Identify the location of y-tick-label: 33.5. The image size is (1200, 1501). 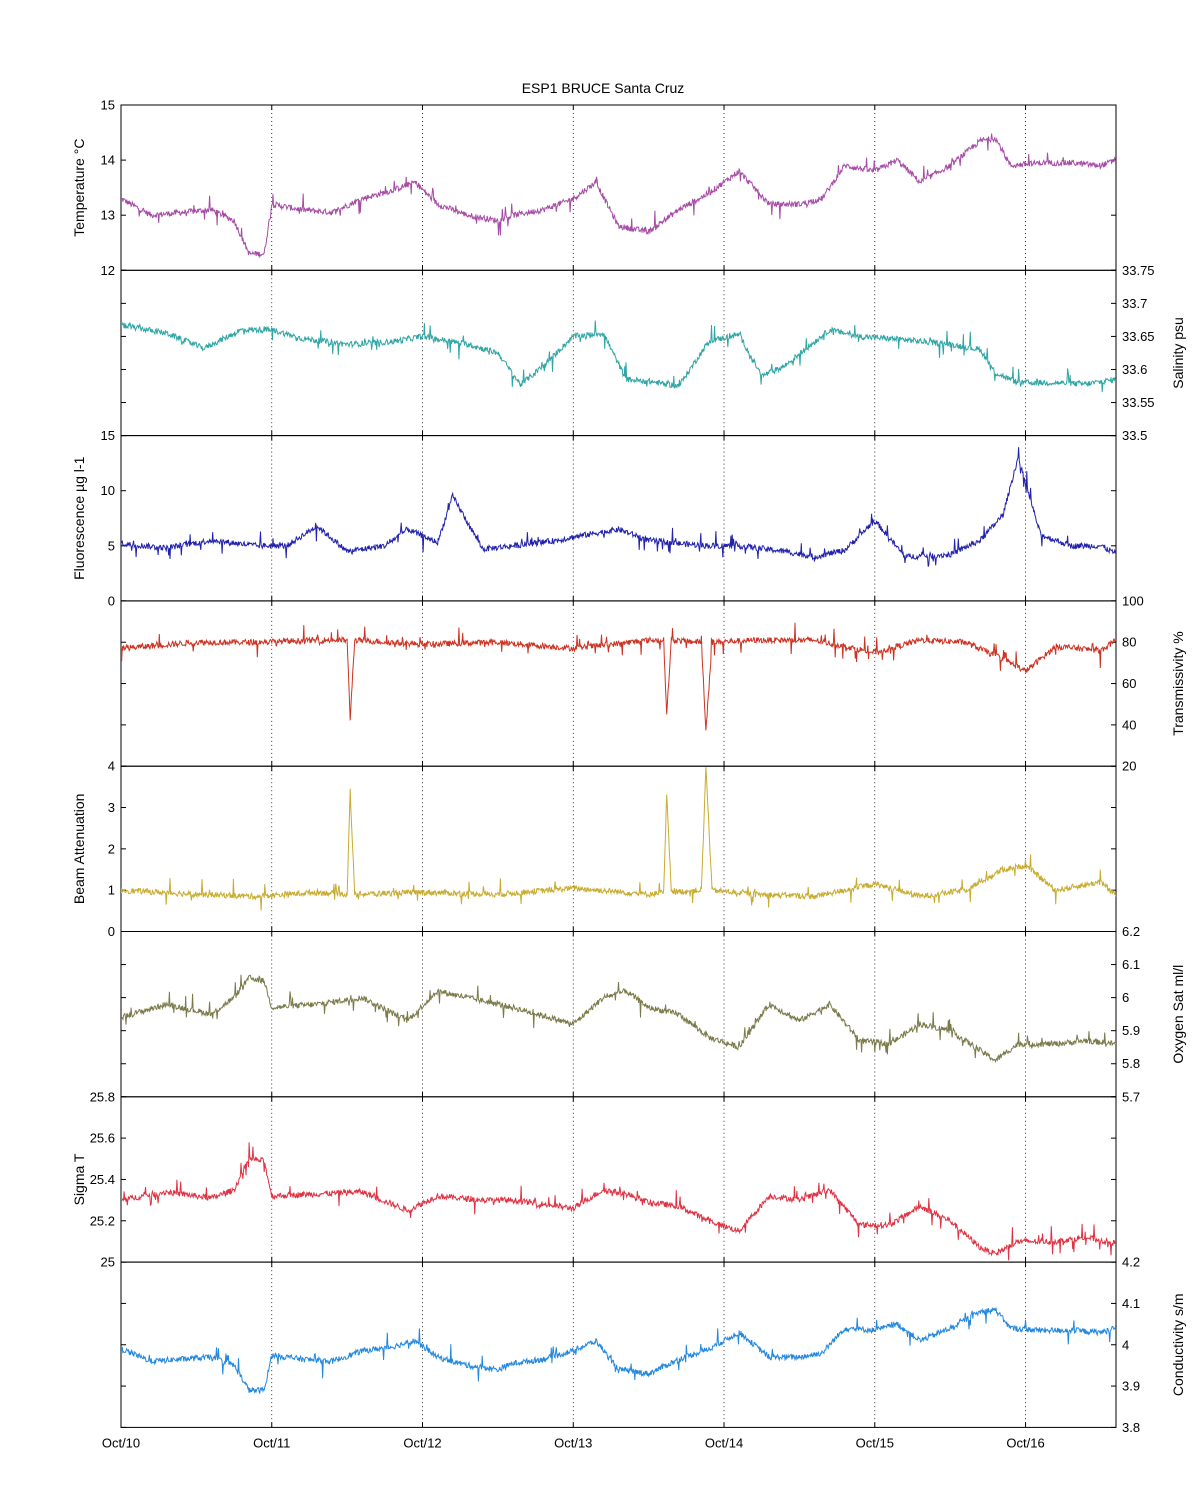
(1134, 435).